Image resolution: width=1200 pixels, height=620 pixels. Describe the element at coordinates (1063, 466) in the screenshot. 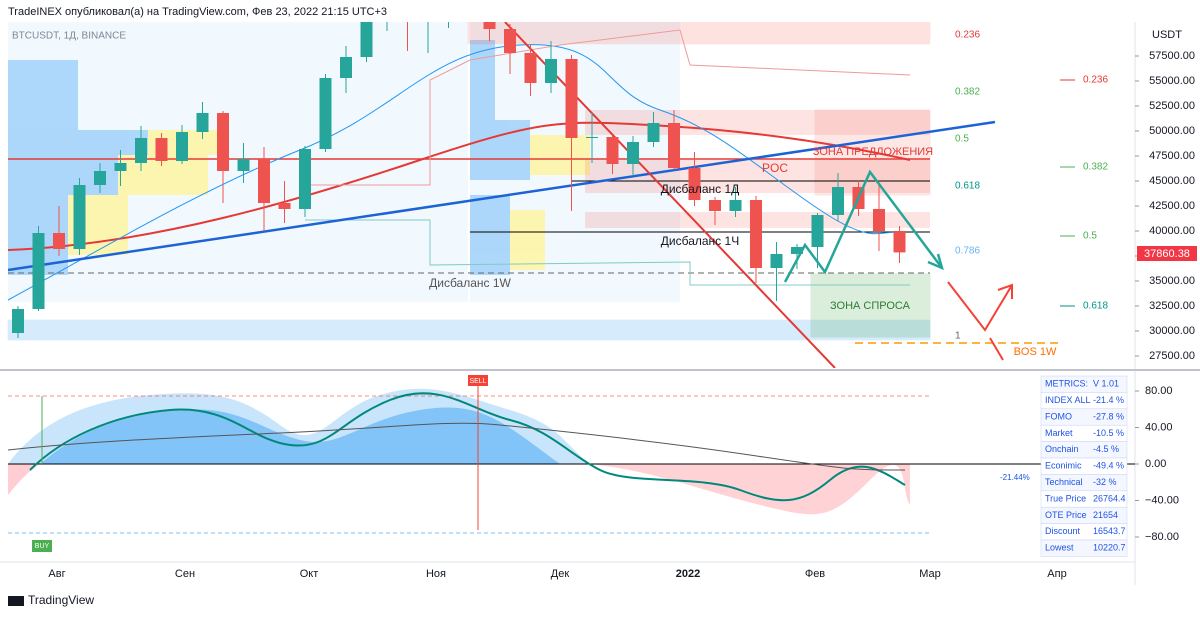

I see `table-cell: Econimic` at that location.